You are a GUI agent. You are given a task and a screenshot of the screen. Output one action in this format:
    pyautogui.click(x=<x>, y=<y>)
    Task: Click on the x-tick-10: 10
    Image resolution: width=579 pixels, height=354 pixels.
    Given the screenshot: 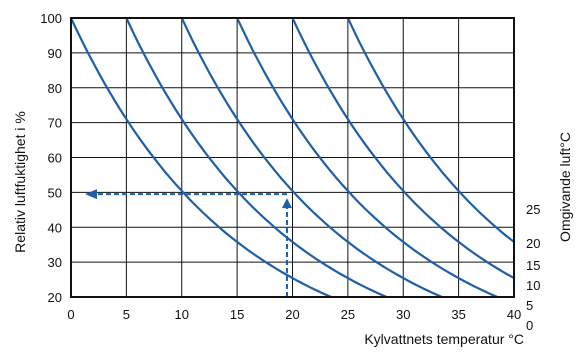 What is the action you would take?
    pyautogui.click(x=182, y=314)
    